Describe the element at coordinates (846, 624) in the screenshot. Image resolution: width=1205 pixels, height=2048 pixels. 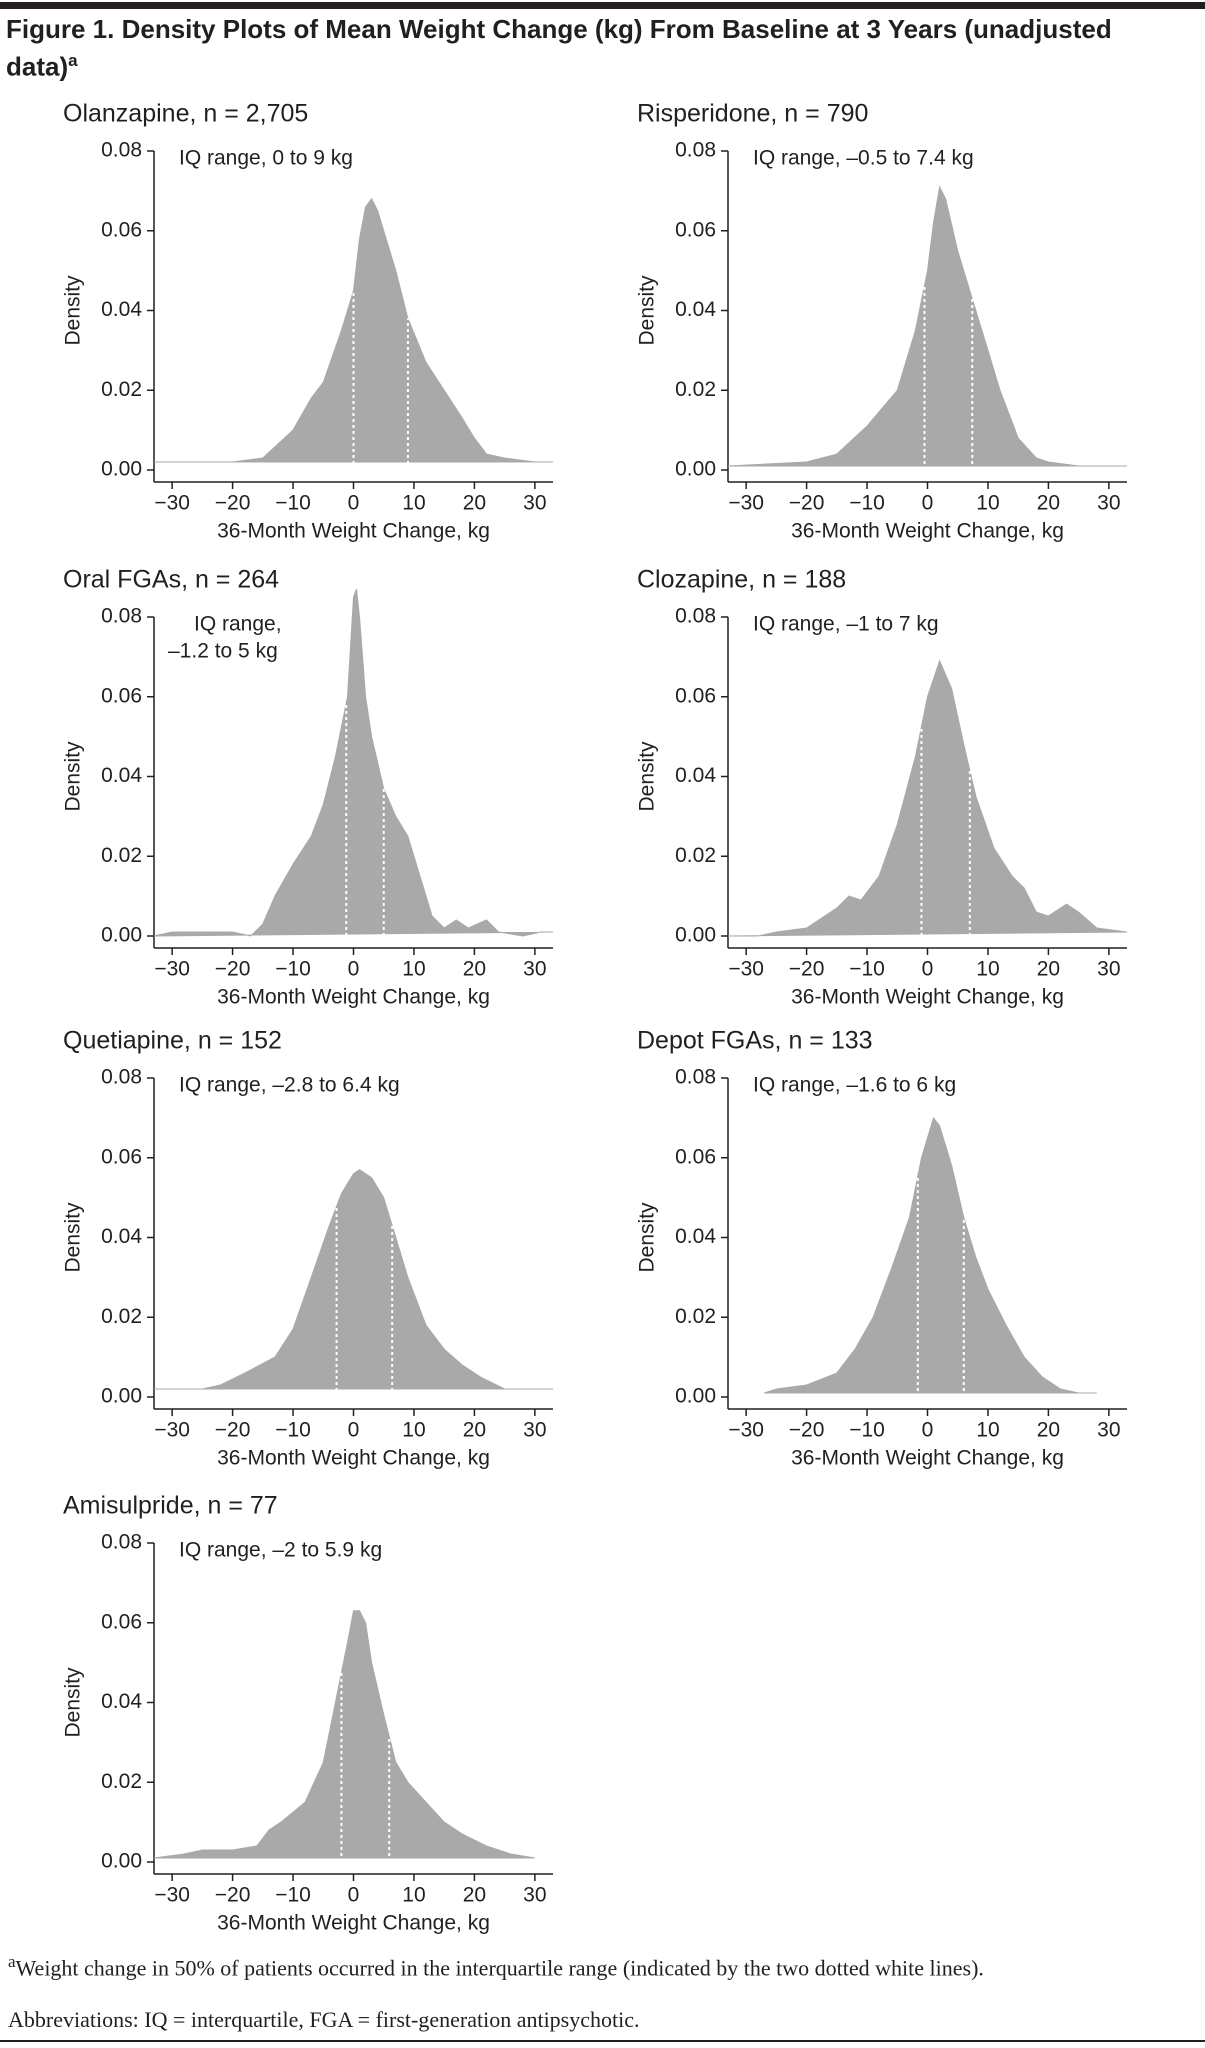
I see `annotation: IQ range, –1 to 7 kg` at that location.